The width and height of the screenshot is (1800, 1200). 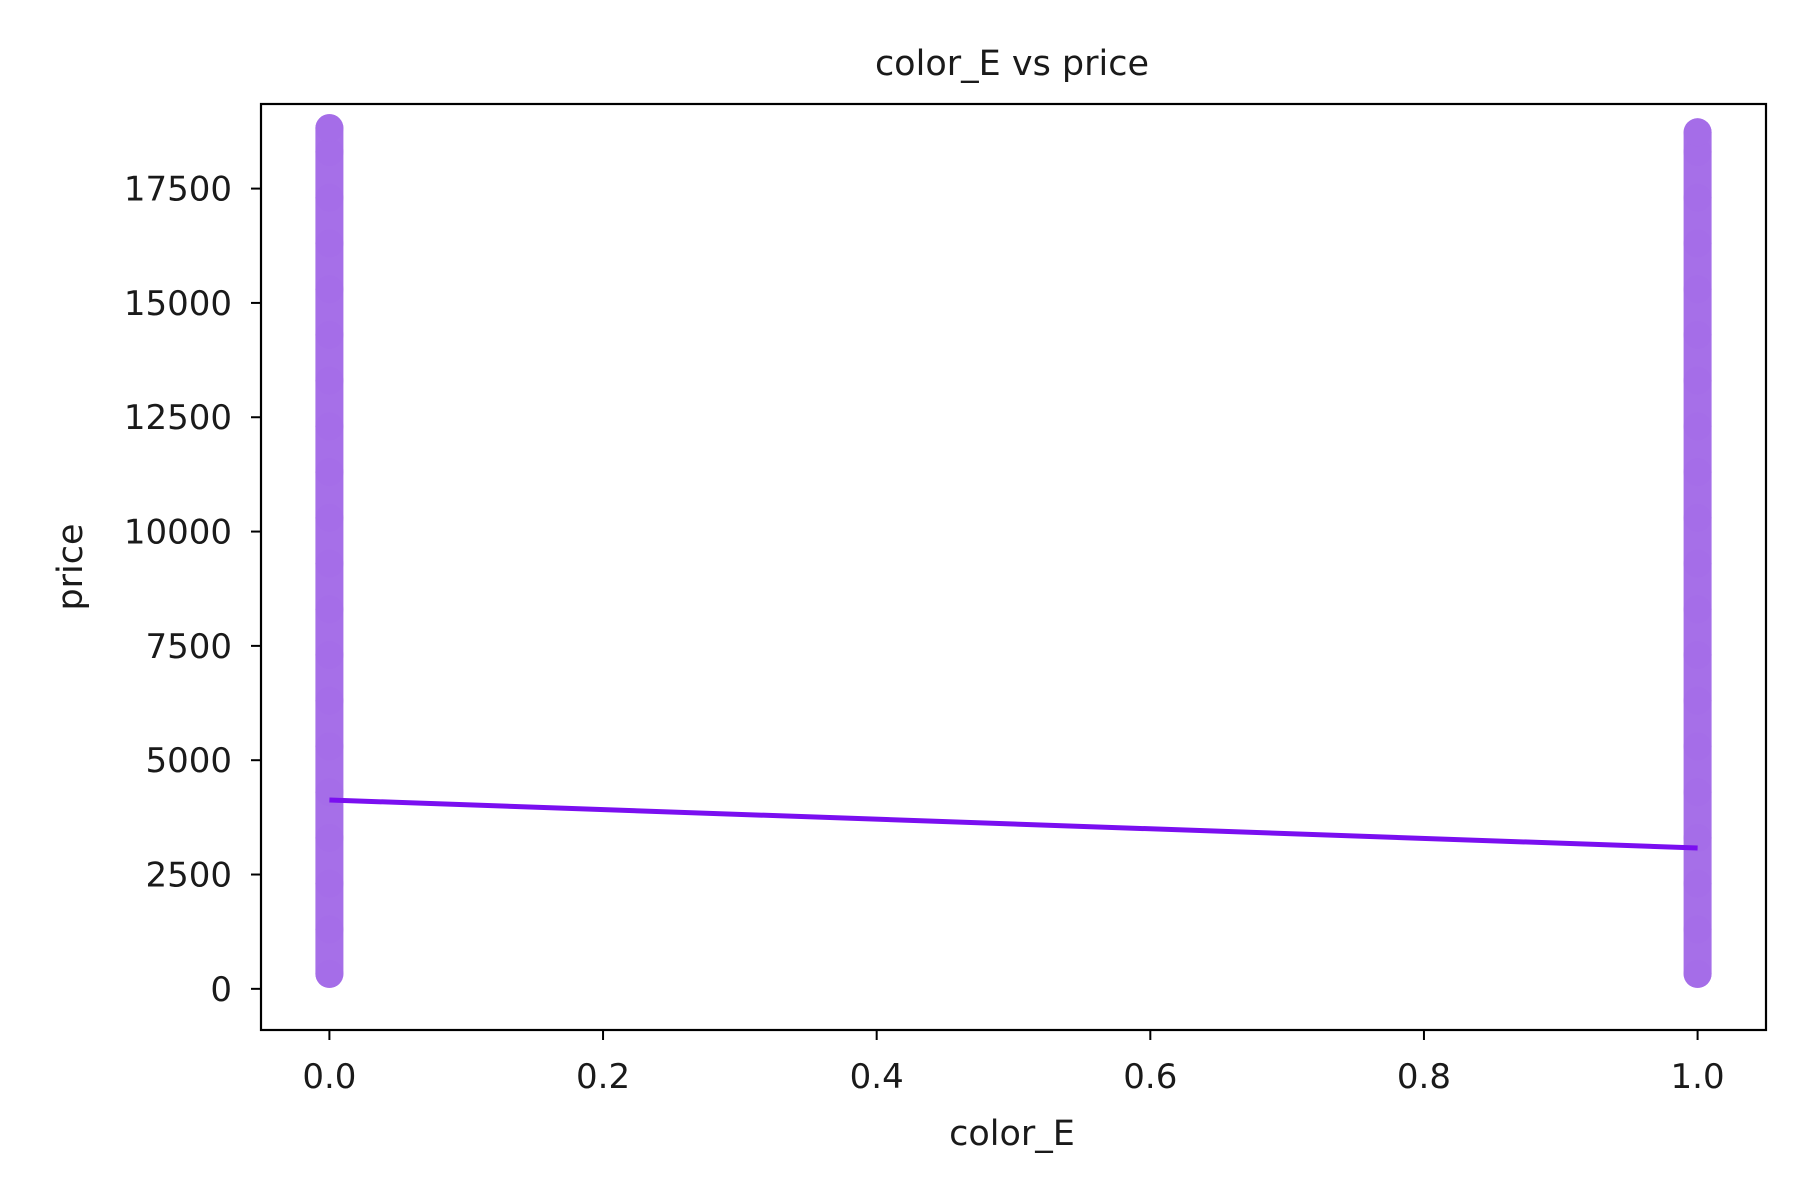 I want to click on y-tick-label: 2500, so click(x=188, y=876).